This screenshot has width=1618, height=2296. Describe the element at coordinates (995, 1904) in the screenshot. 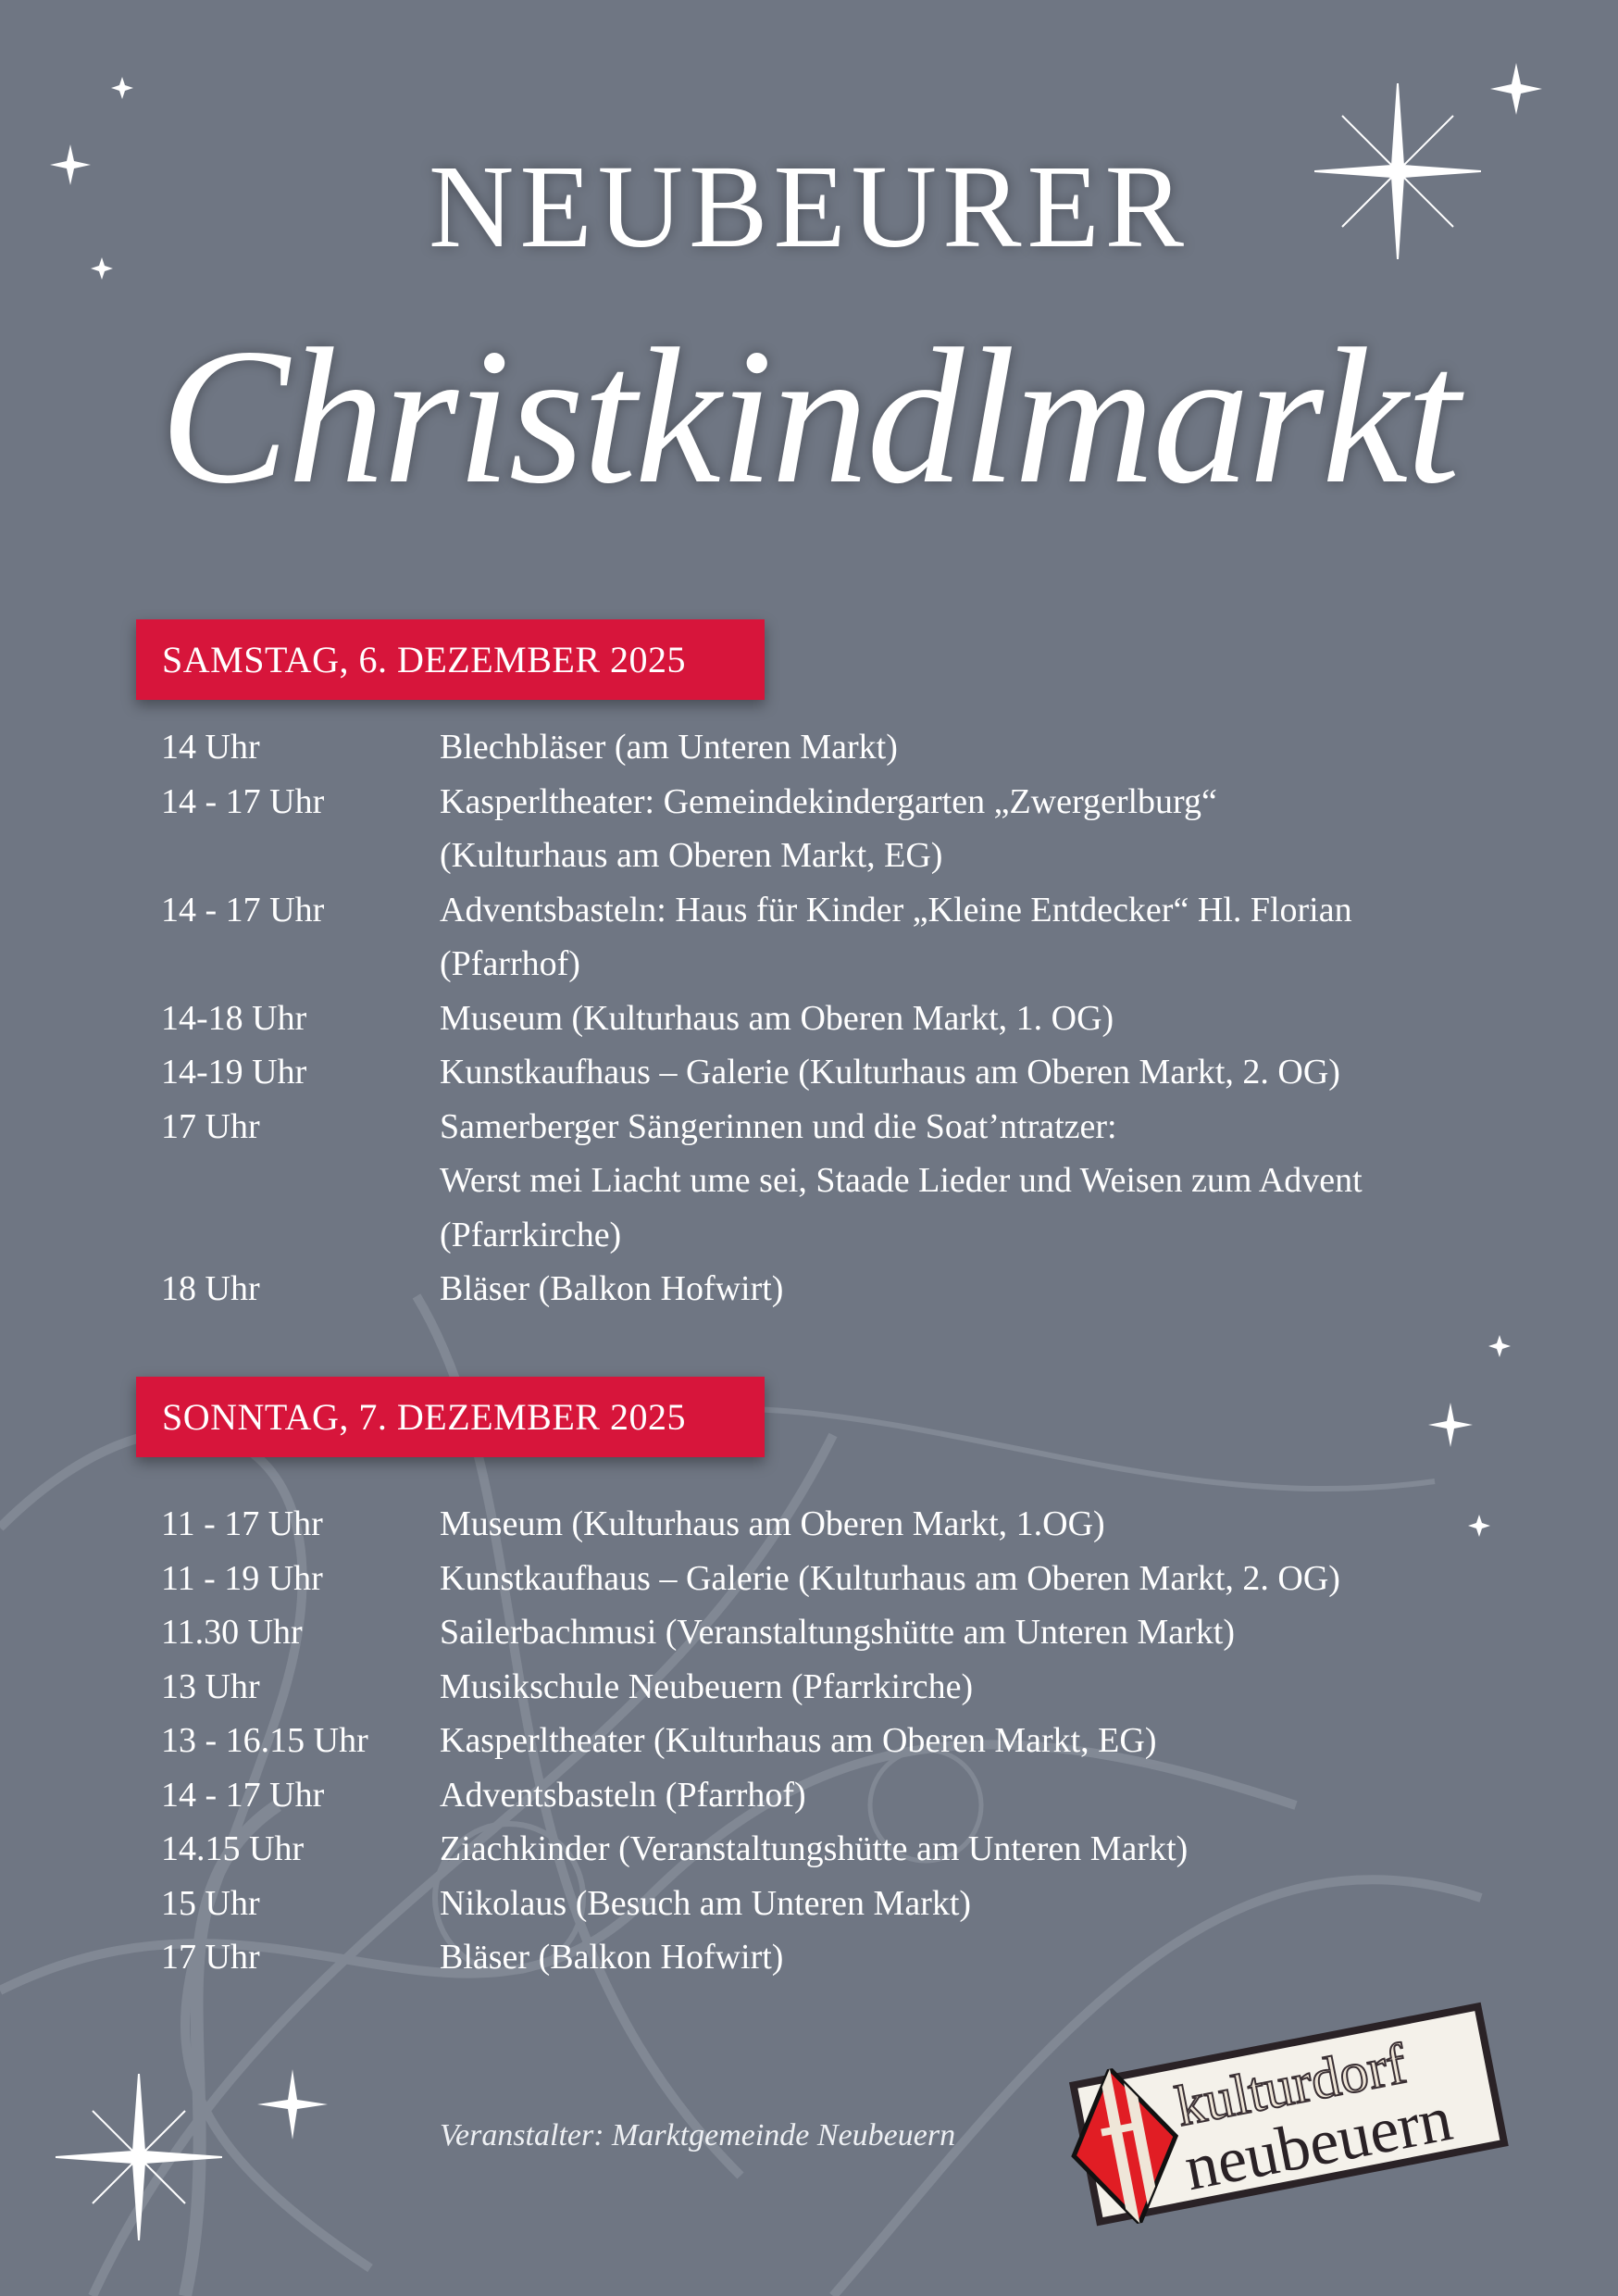

I see `event-description: Nikolaus (Besuch am Unteren Markt)` at that location.